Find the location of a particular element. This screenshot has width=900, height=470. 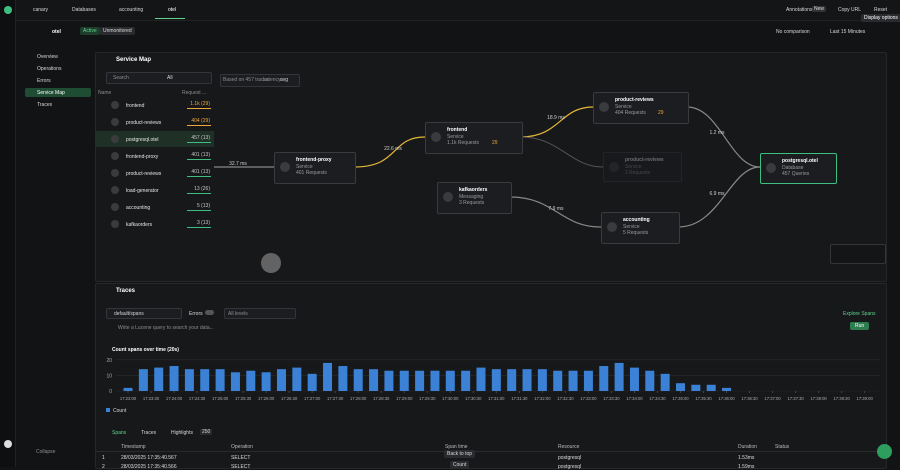

service-requests: 401 (13) is located at coordinates (200, 172).